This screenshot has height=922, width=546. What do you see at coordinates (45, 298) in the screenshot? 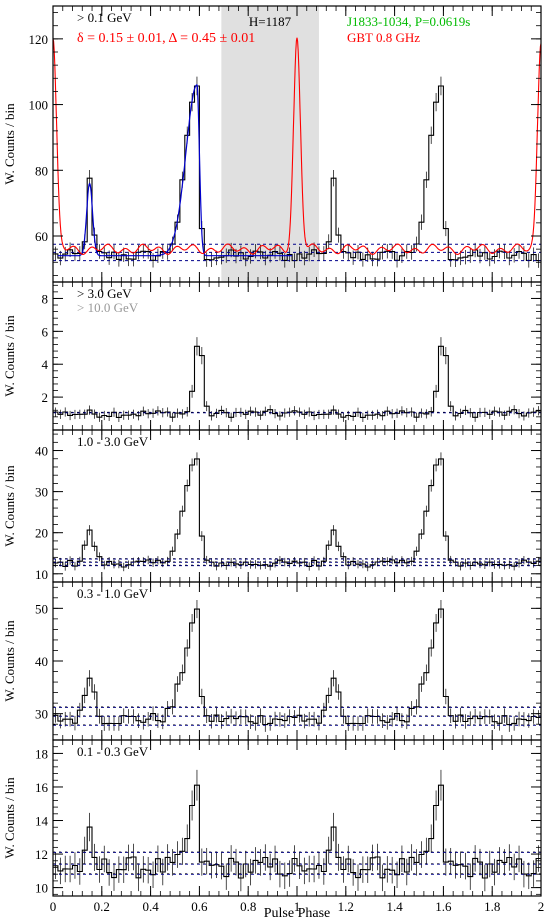
I see `y-tick-label: 8` at bounding box center [45, 298].